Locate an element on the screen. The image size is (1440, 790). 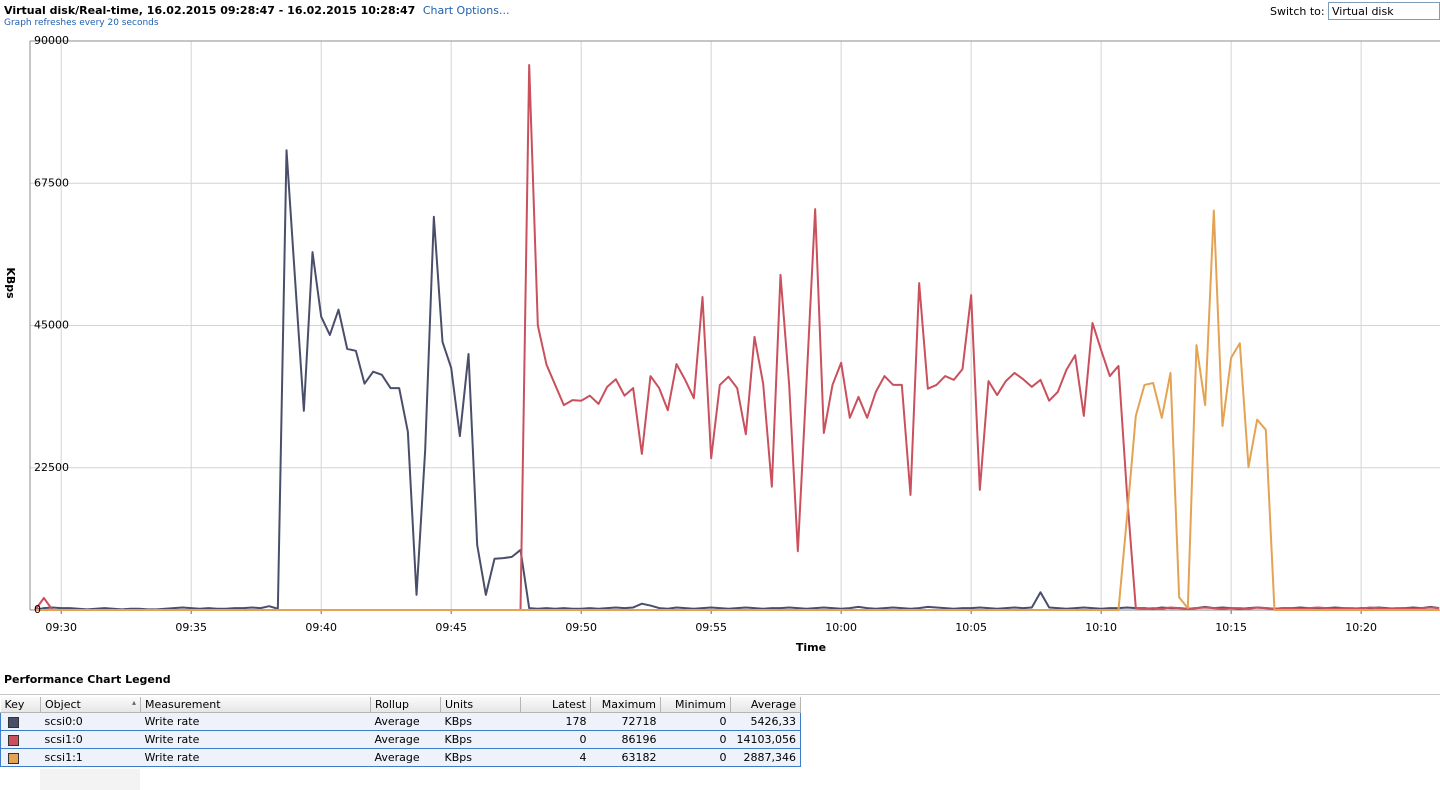
column-header: Average is located at coordinates (765, 705).